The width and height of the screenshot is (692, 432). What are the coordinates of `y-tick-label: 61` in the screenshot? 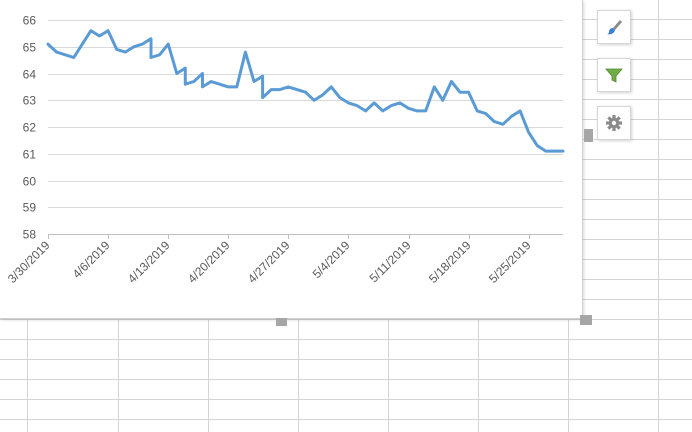 It's located at (30, 155).